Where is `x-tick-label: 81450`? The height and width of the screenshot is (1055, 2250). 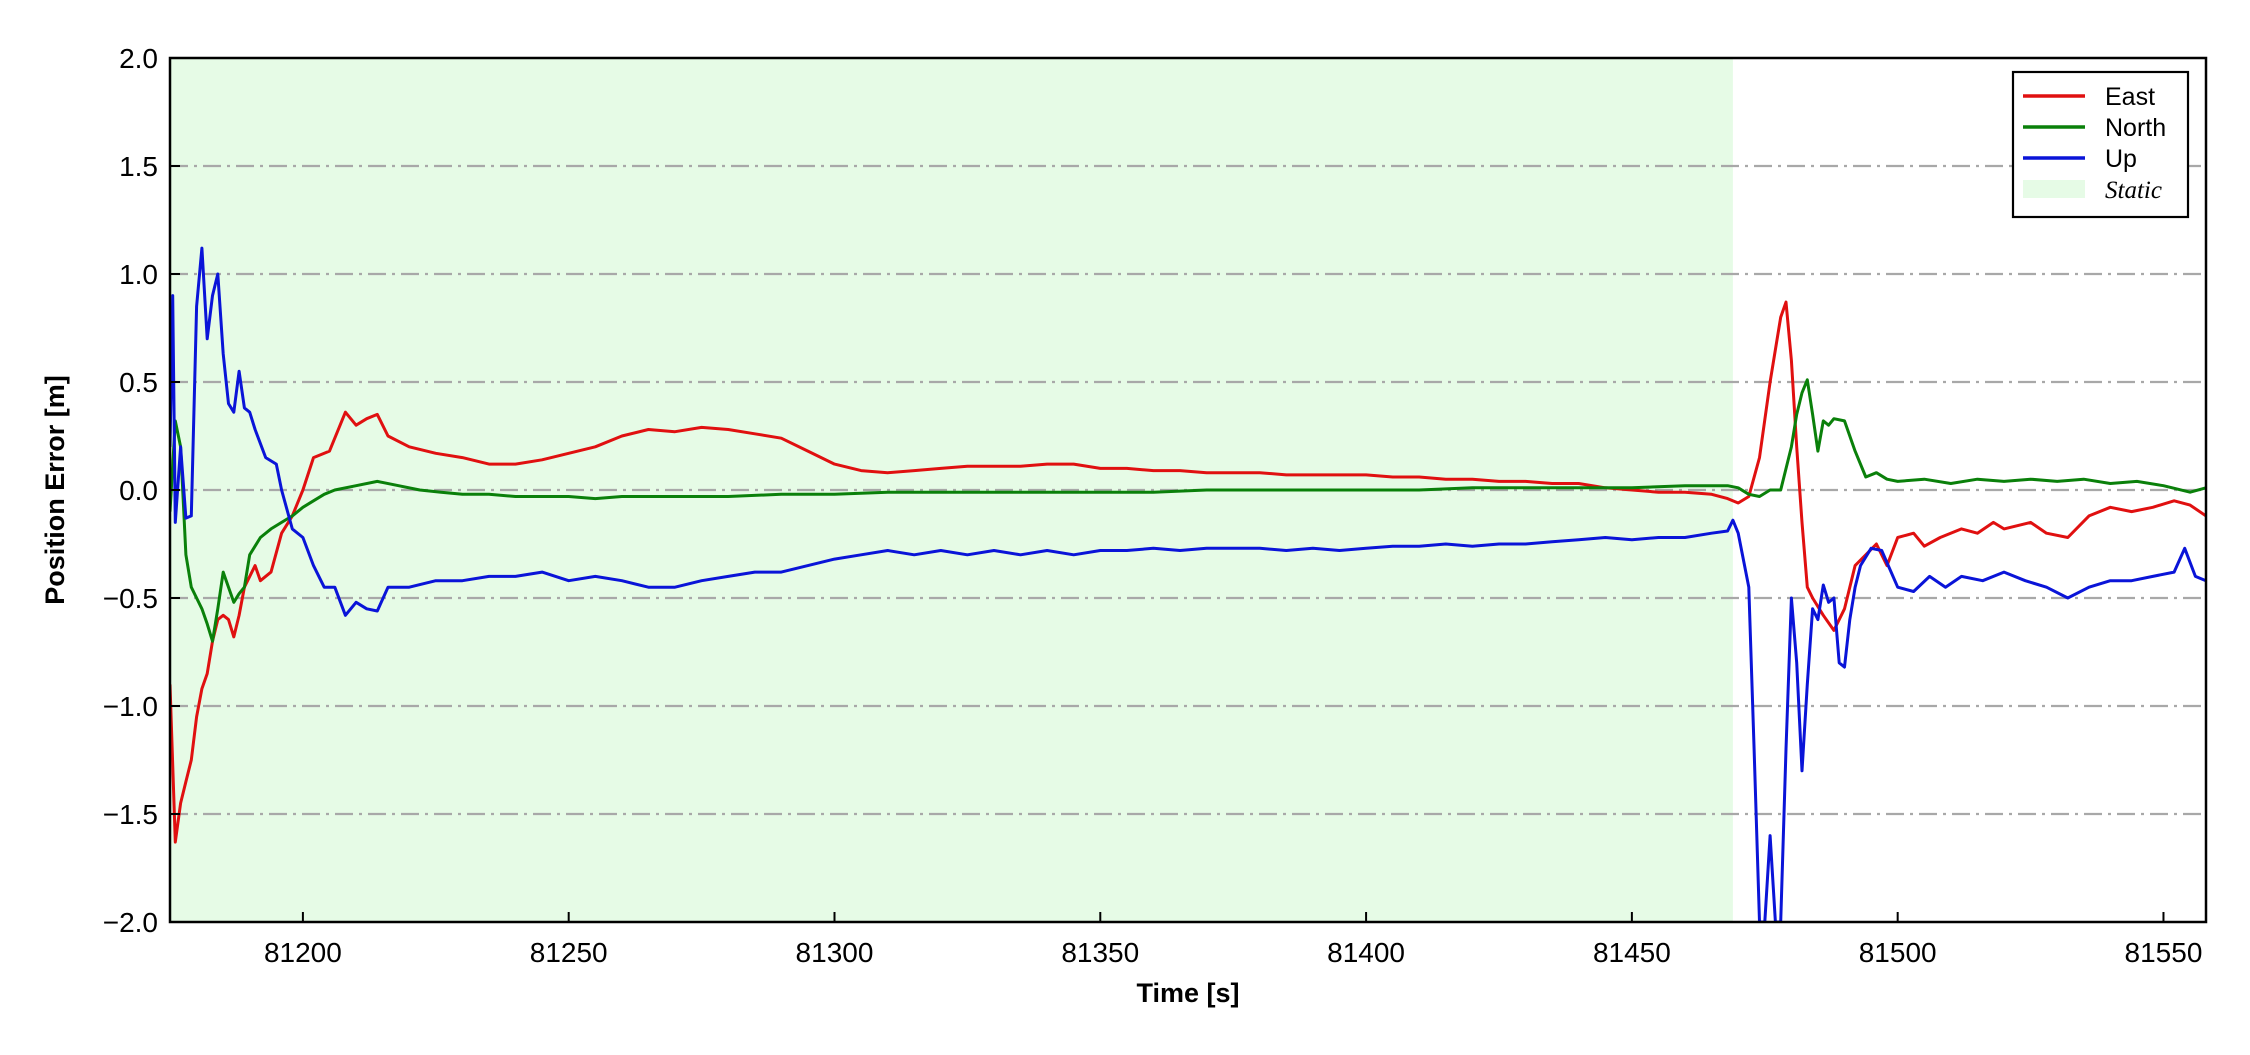
x-tick-label: 81450 is located at coordinates (1632, 952).